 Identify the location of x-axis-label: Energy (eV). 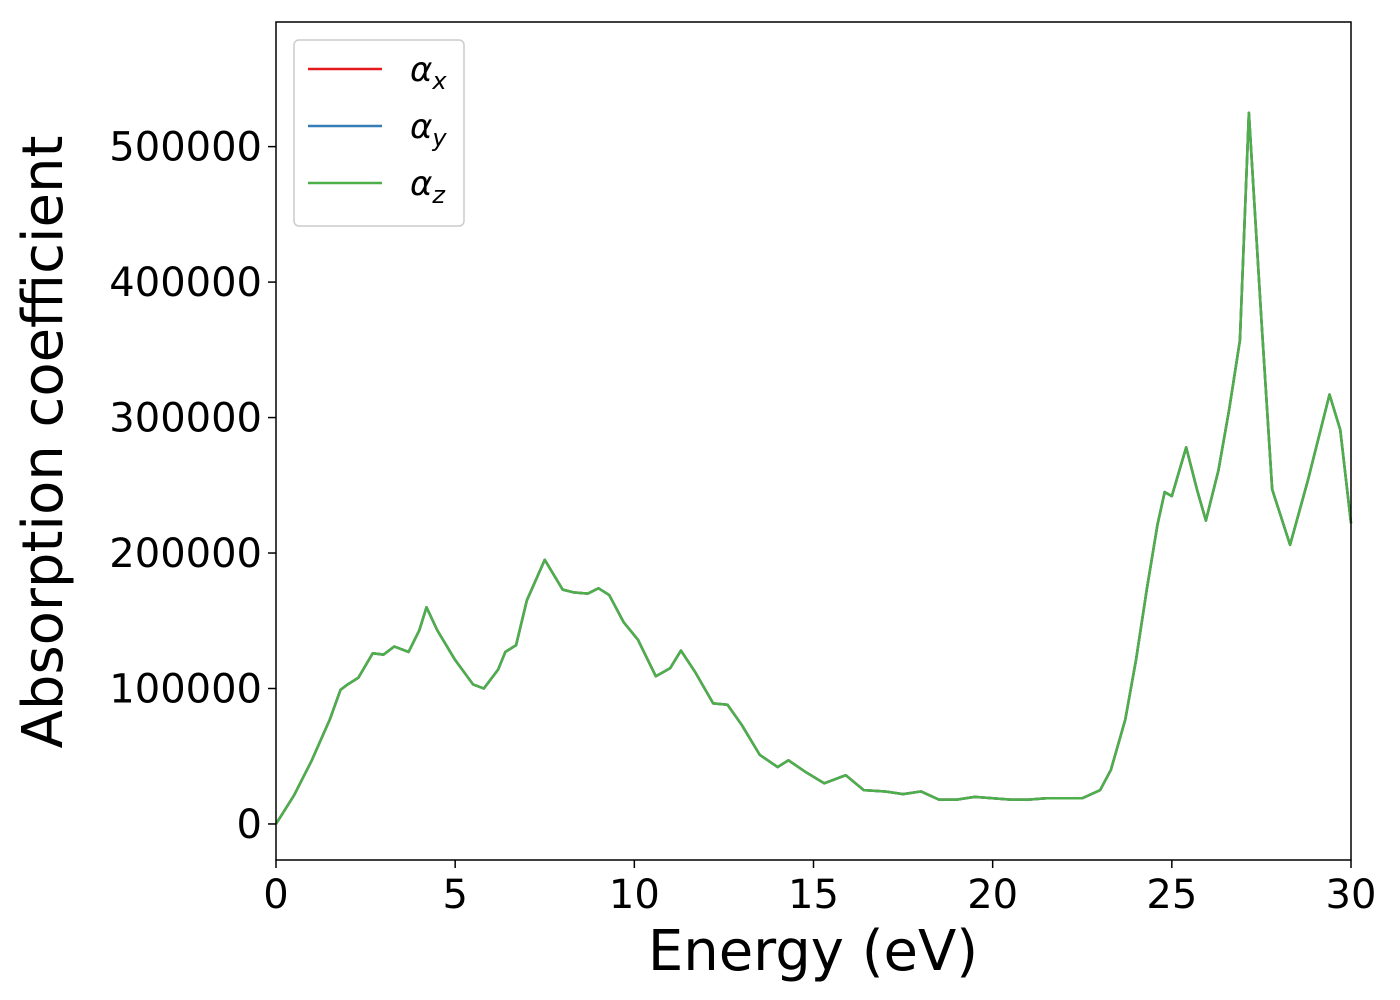
(813, 951).